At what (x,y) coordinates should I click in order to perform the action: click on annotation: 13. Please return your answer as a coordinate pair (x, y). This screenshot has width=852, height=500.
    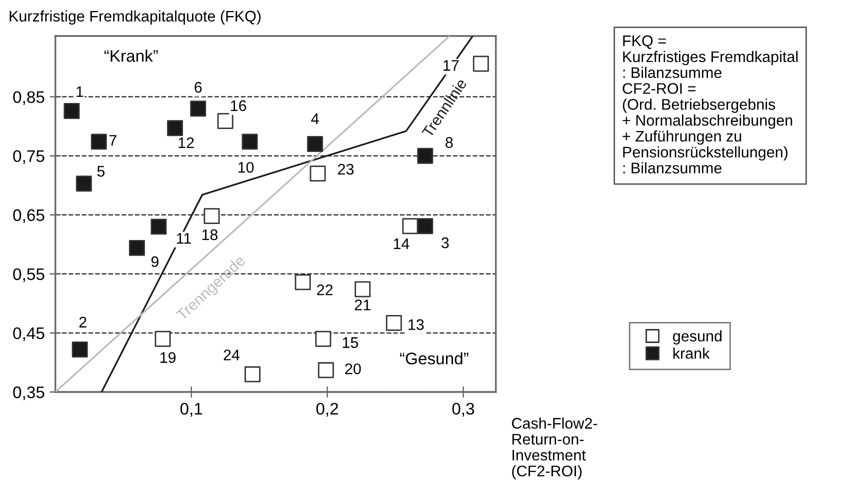
    Looking at the image, I should click on (416, 324).